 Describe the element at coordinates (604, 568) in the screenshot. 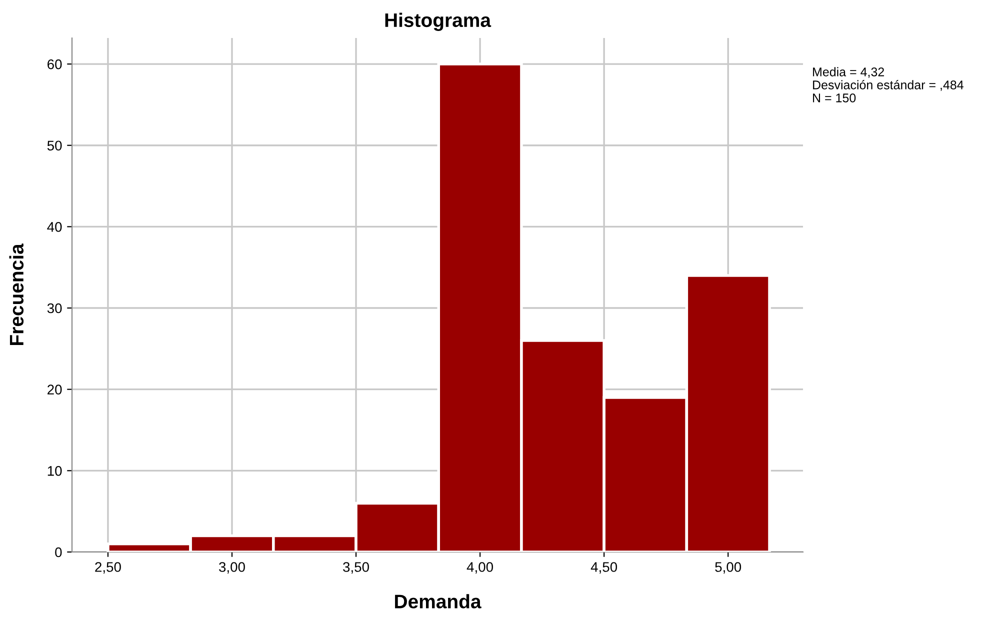

I see `x-tick-label: 4,50` at that location.